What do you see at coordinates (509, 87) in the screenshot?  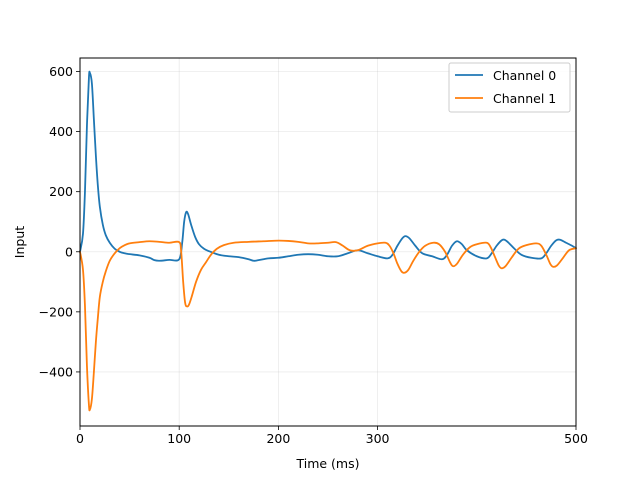 I see `legend: Channel 0 Channel 1` at bounding box center [509, 87].